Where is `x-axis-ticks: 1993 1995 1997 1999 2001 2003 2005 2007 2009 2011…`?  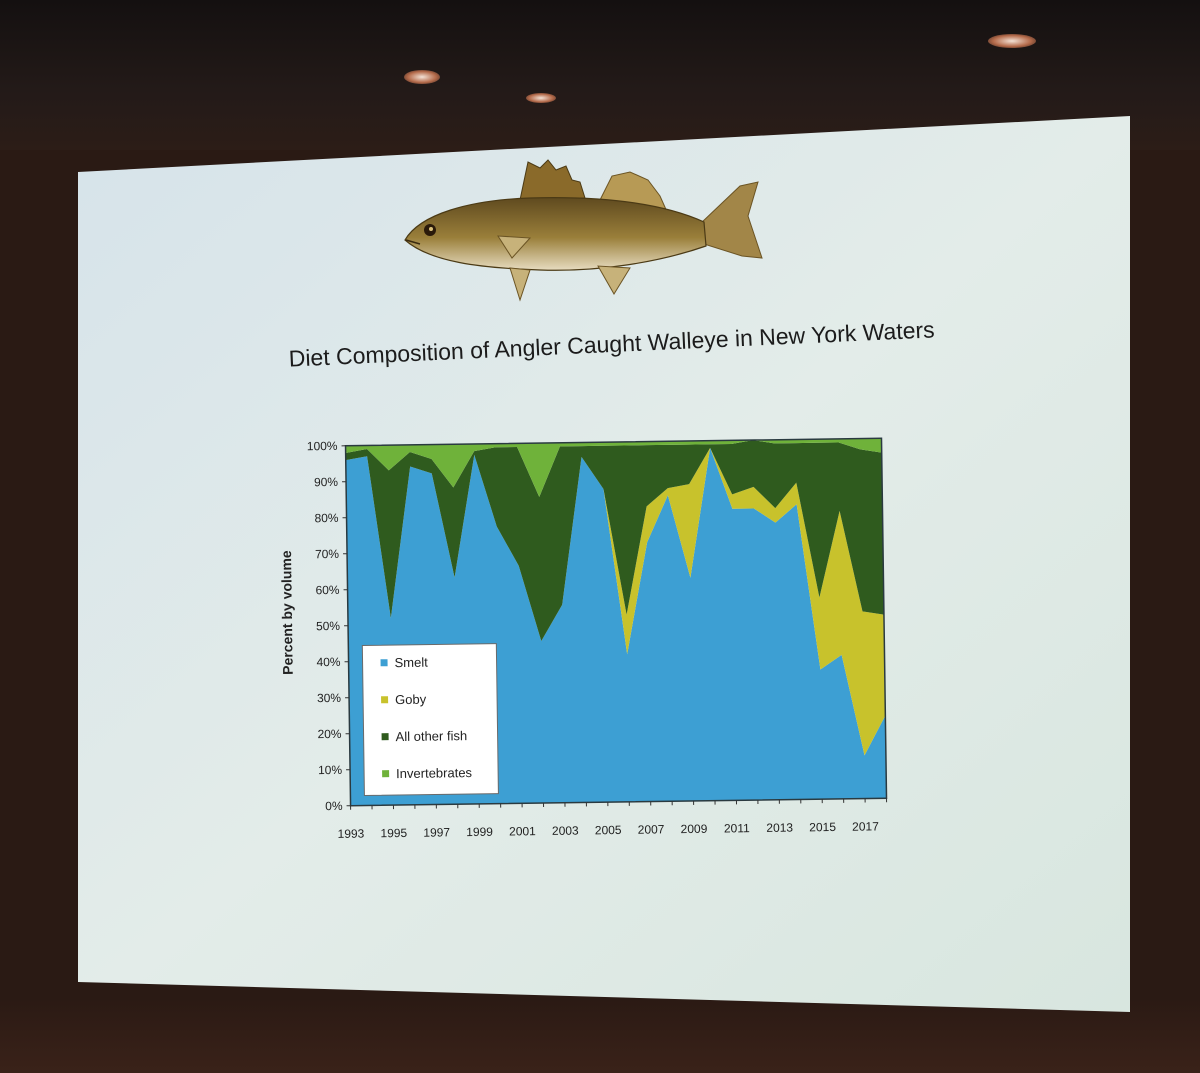
x-axis-ticks: 1993 1995 1997 1999 2001 2003 2005 2007 2009 2011… is located at coordinates (613, 819).